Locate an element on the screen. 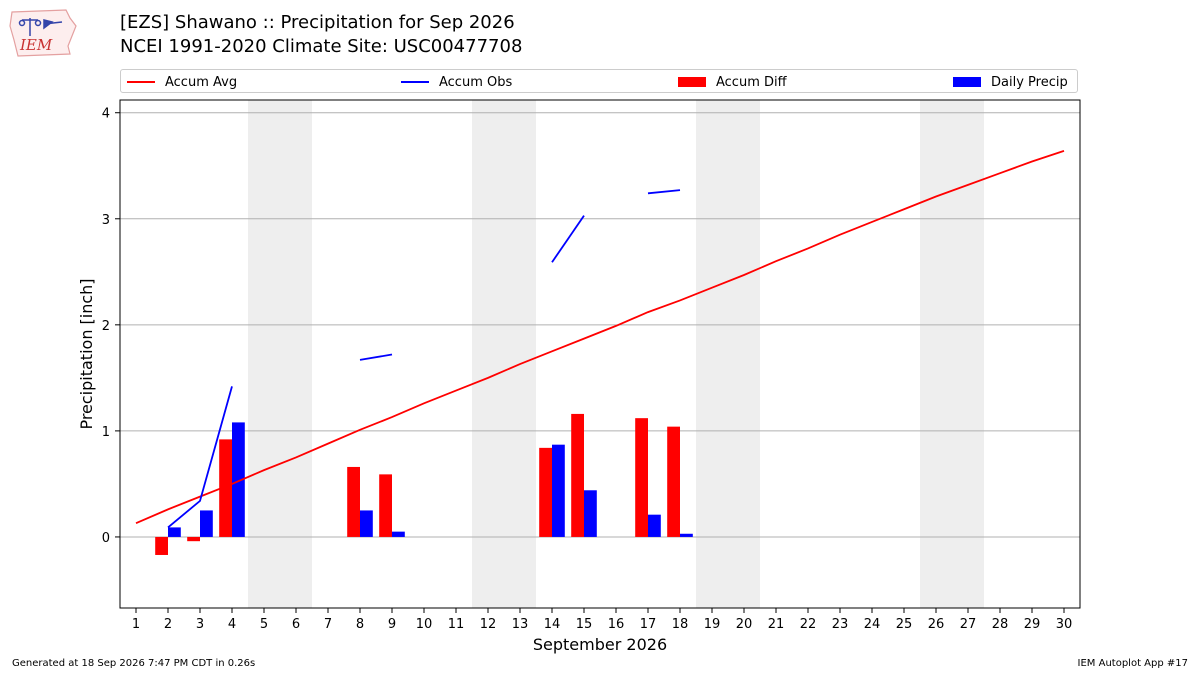 The image size is (1200, 675). x-tick-label: 17 is located at coordinates (648, 624).